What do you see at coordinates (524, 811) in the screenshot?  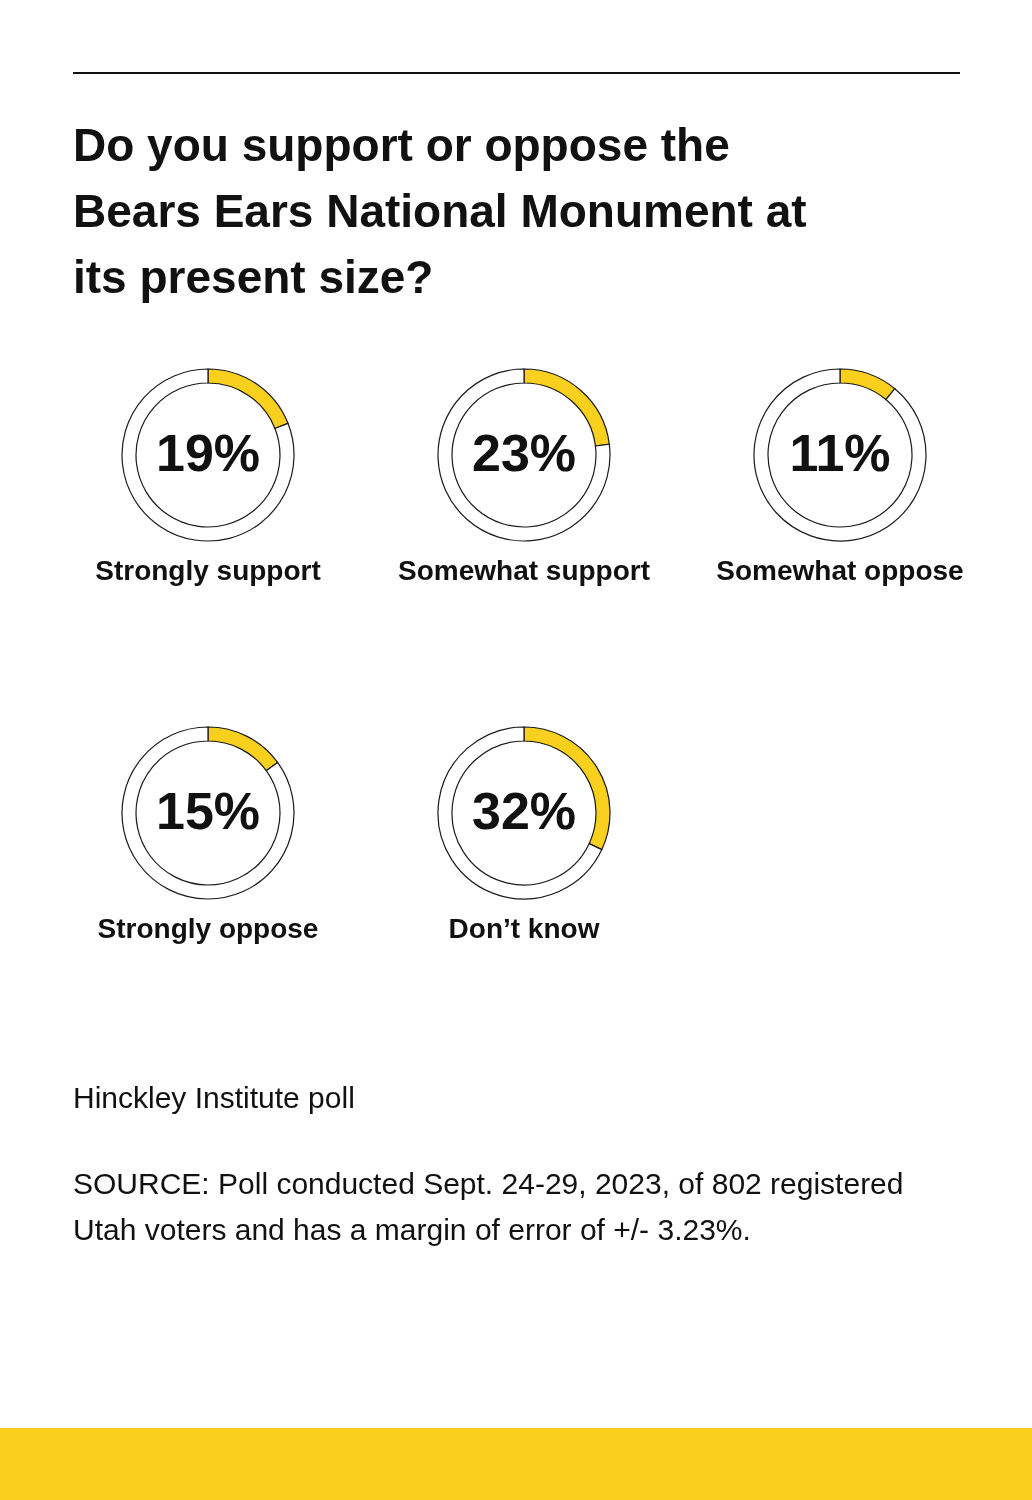 I see `data-label: 32%` at bounding box center [524, 811].